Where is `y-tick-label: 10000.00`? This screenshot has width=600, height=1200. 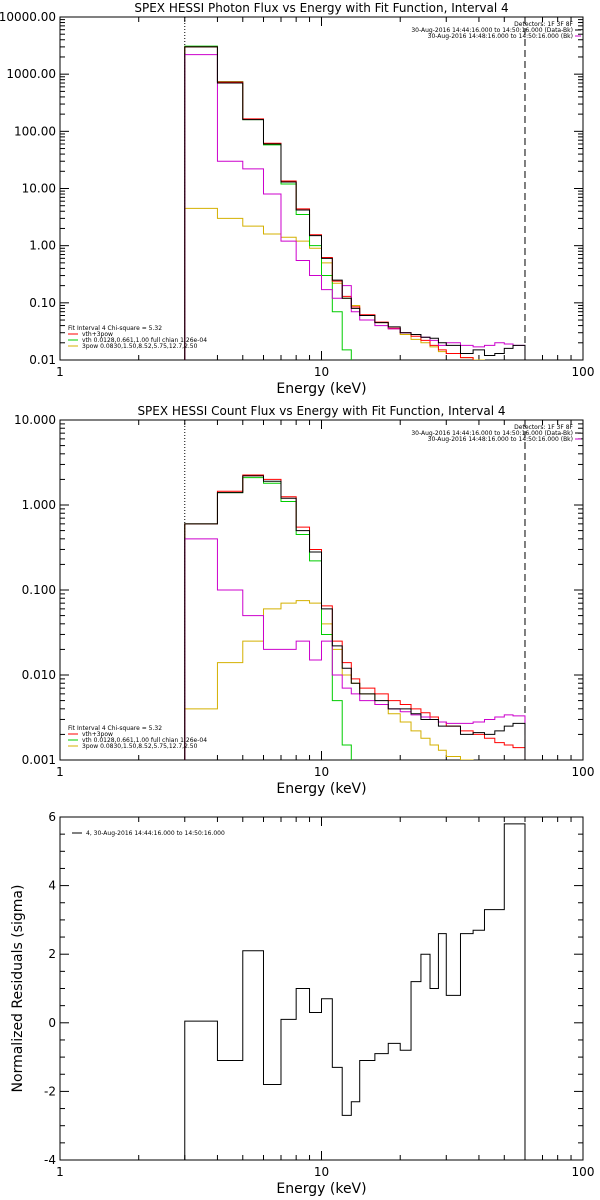
y-tick-label: 10000.00 is located at coordinates (28, 17).